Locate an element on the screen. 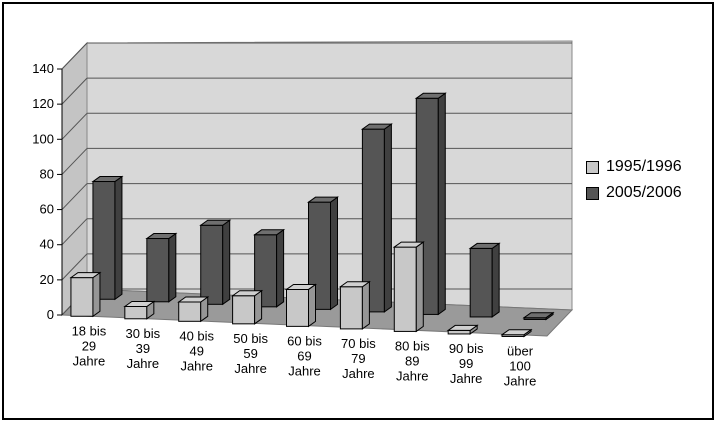 The height and width of the screenshot is (424, 718). x-tick-label: 50 bis 59 Jahre is located at coordinates (250, 353).